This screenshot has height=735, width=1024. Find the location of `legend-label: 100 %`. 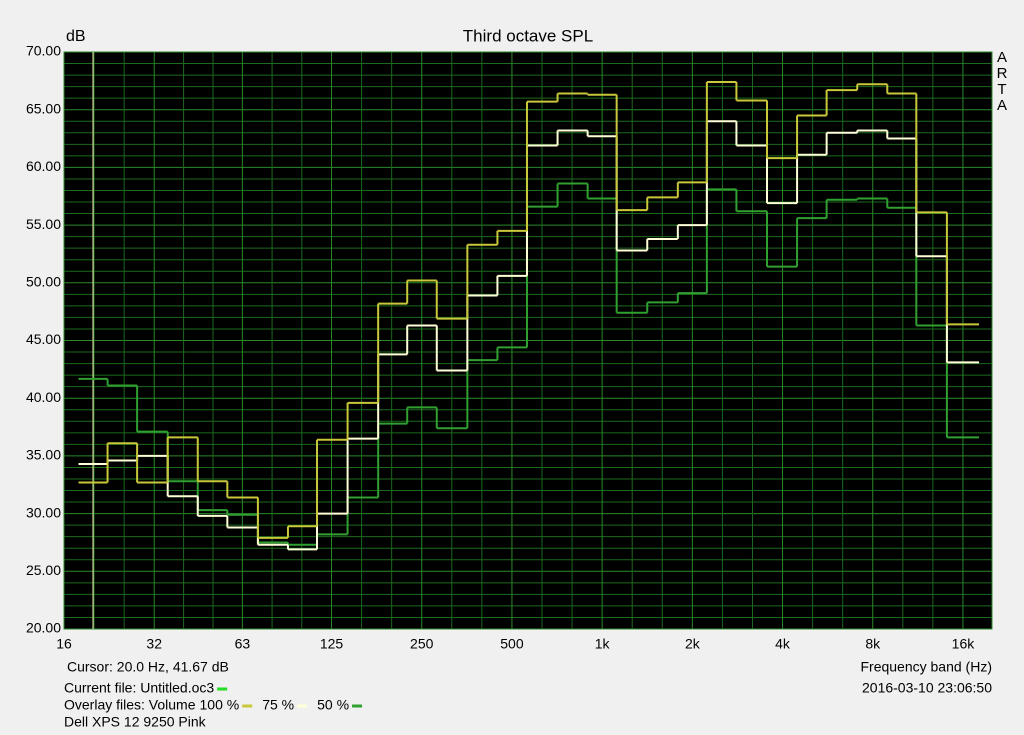

legend-label: 100 % is located at coordinates (220, 705).